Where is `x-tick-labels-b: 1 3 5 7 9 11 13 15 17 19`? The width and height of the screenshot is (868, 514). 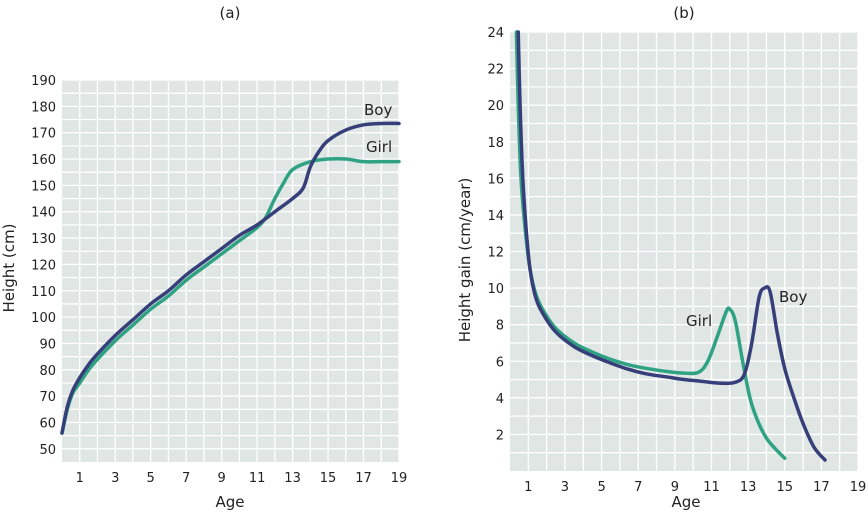
x-tick-labels-b: 1 3 5 7 9 11 13 15 17 19 is located at coordinates (695, 487).